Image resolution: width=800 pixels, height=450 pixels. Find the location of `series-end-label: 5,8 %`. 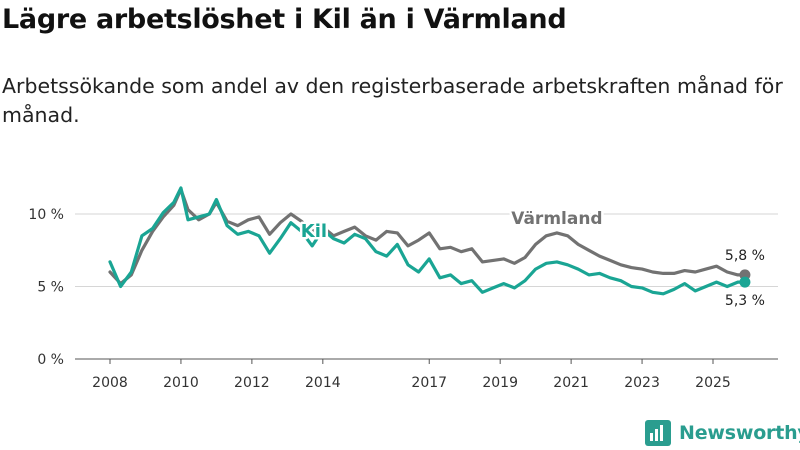

series-end-label: 5,8 % is located at coordinates (745, 256).